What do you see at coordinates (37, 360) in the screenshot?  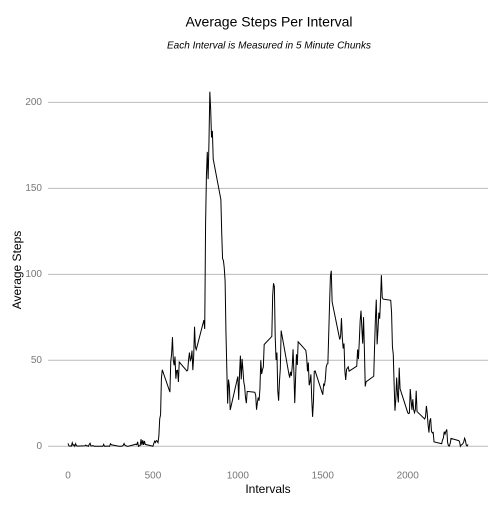 I see `y-tick-label: 50` at bounding box center [37, 360].